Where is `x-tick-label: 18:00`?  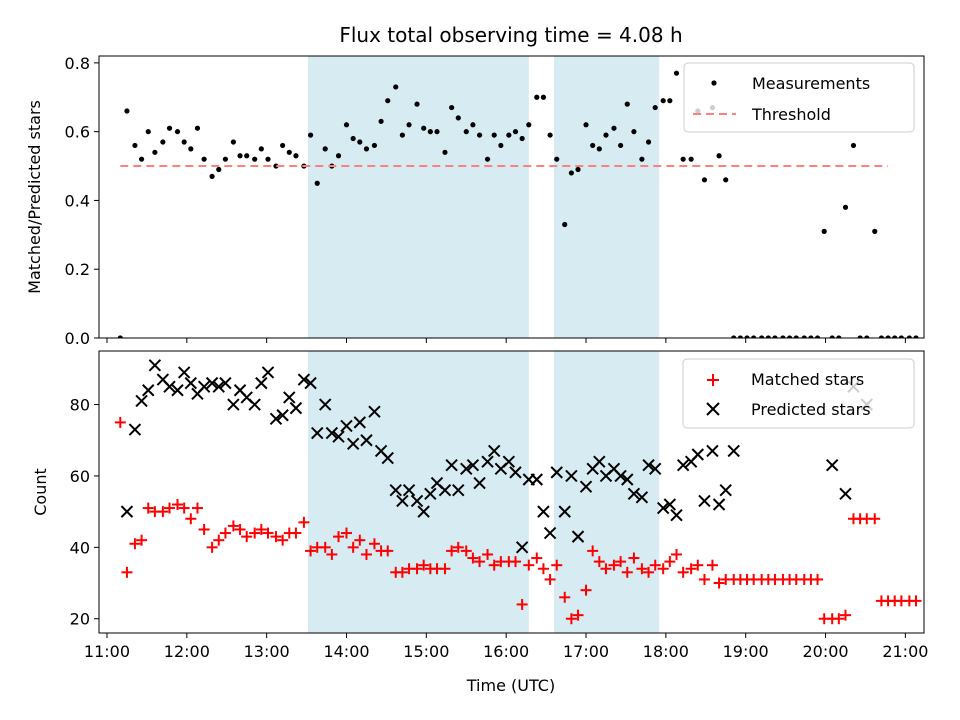
x-tick-label: 18:00 is located at coordinates (666, 651).